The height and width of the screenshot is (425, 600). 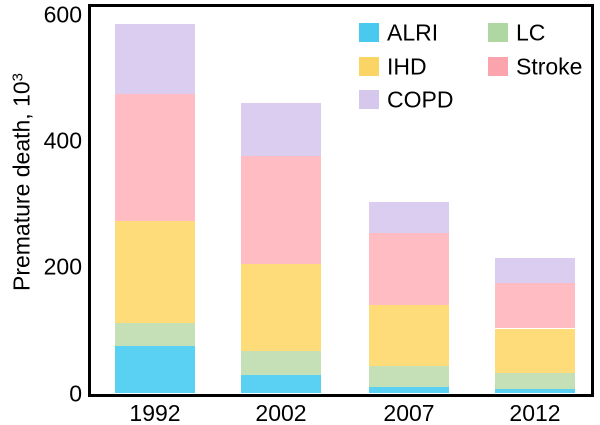 What do you see at coordinates (409, 217) in the screenshot?
I see `bar-segment-COPD-2007` at bounding box center [409, 217].